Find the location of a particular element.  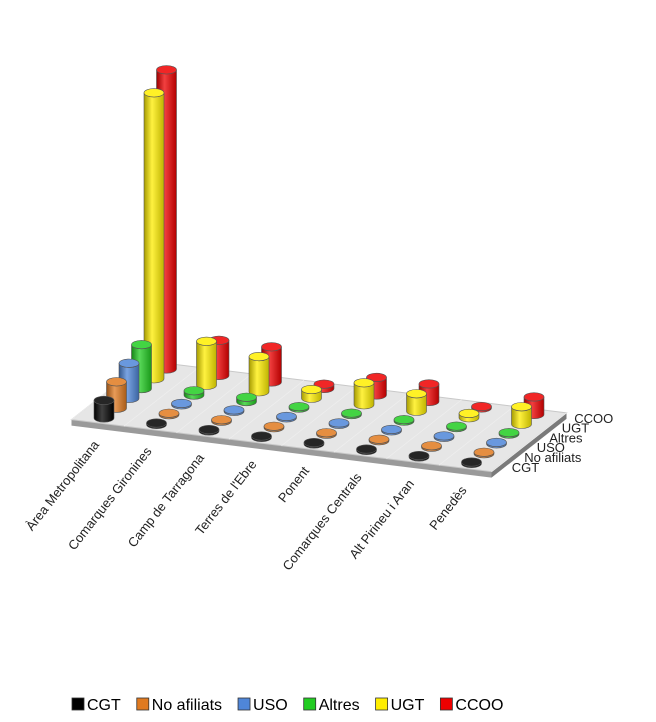

legend-label: USO is located at coordinates (270, 705).